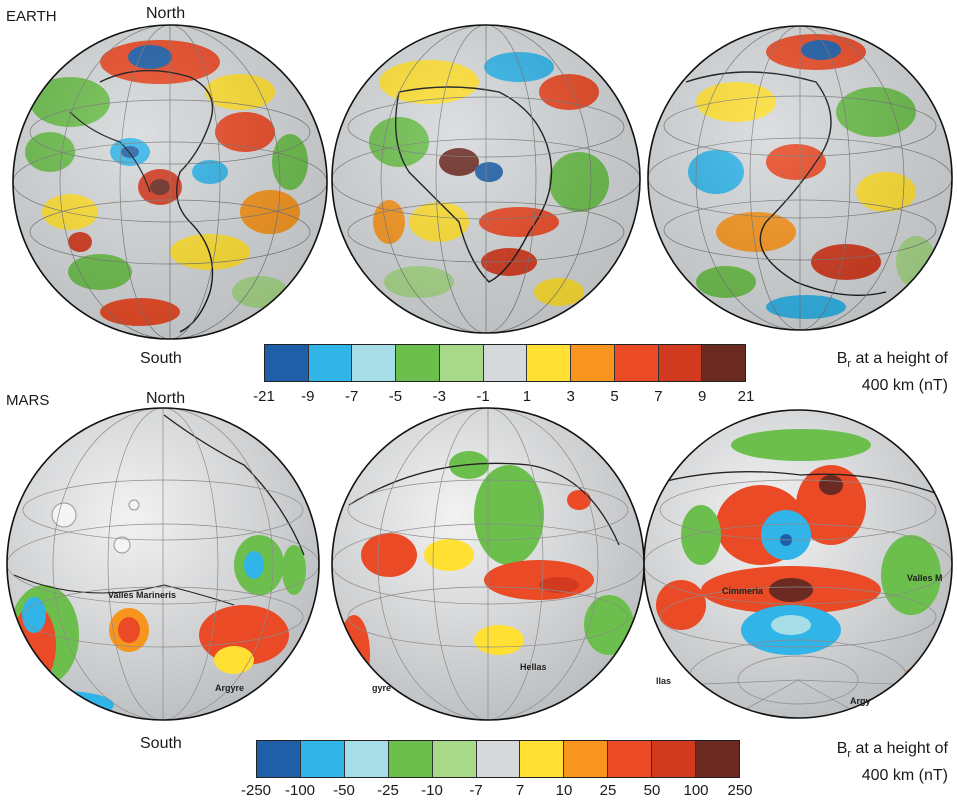 The image size is (957, 802). Describe the element at coordinates (256, 790) in the screenshot. I see `mars-colorbar-tick: -250` at that location.